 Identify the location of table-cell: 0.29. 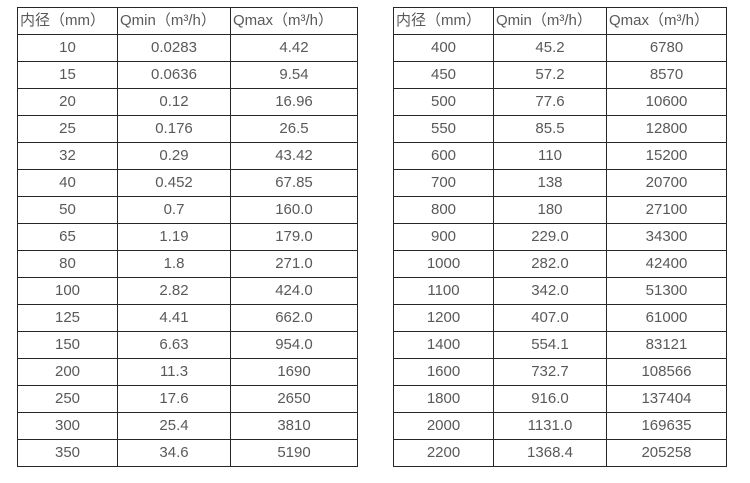
(174, 156).